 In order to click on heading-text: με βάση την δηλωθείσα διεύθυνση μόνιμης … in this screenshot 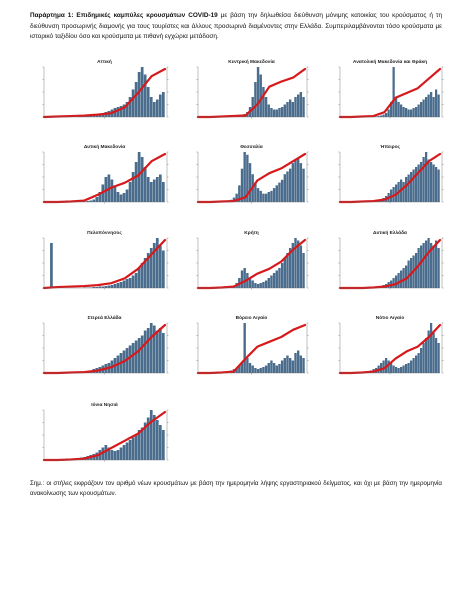, I will do `click(236, 26)`.